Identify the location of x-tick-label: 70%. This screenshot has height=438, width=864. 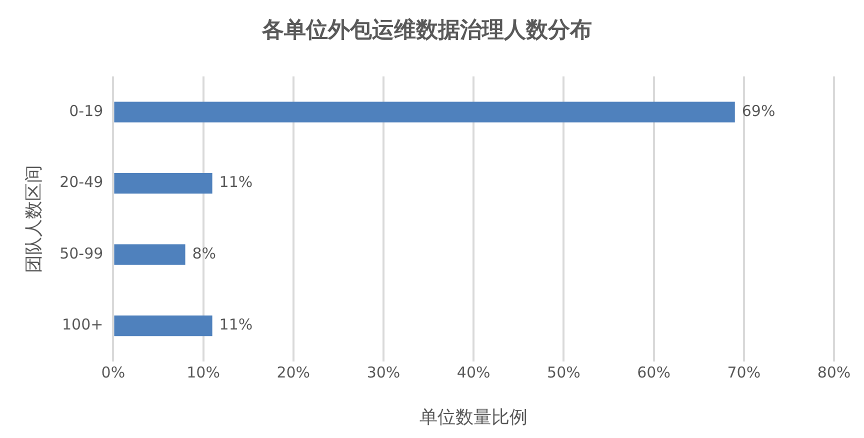
(744, 372).